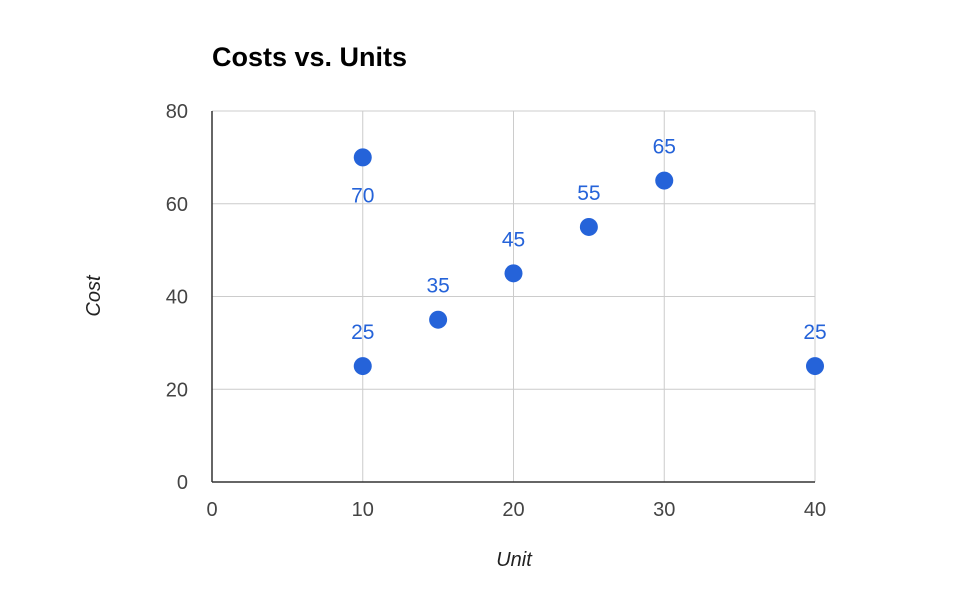  Describe the element at coordinates (514, 560) in the screenshot. I see `x-axis-label: Unit` at that location.